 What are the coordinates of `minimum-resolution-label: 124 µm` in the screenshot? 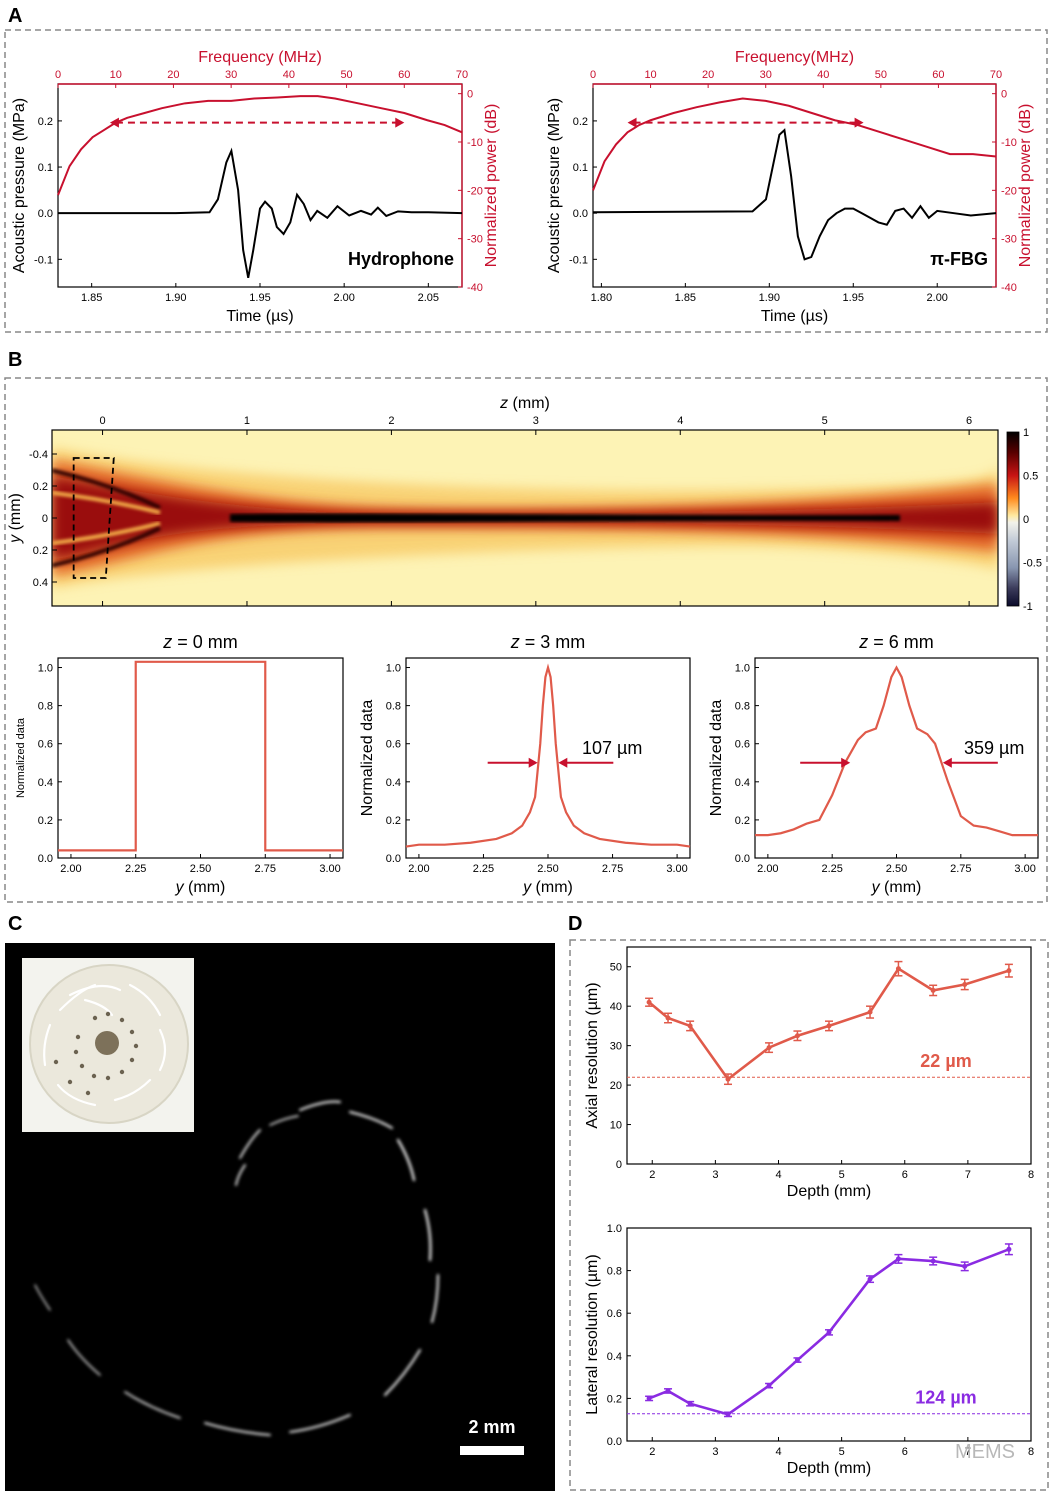 It's located at (945, 1398).